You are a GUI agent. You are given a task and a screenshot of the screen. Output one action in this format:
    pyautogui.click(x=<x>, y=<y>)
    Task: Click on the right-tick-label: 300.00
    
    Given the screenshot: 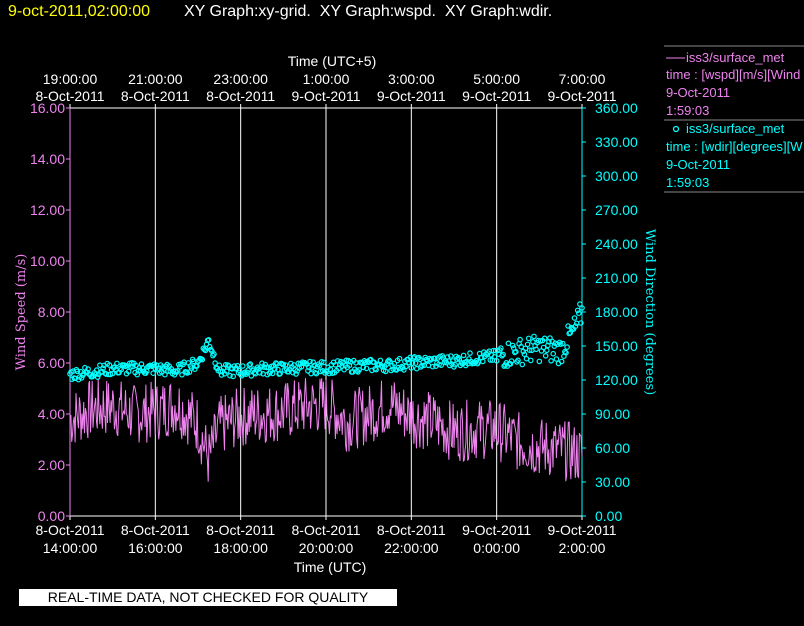 What is the action you would take?
    pyautogui.click(x=616, y=176)
    